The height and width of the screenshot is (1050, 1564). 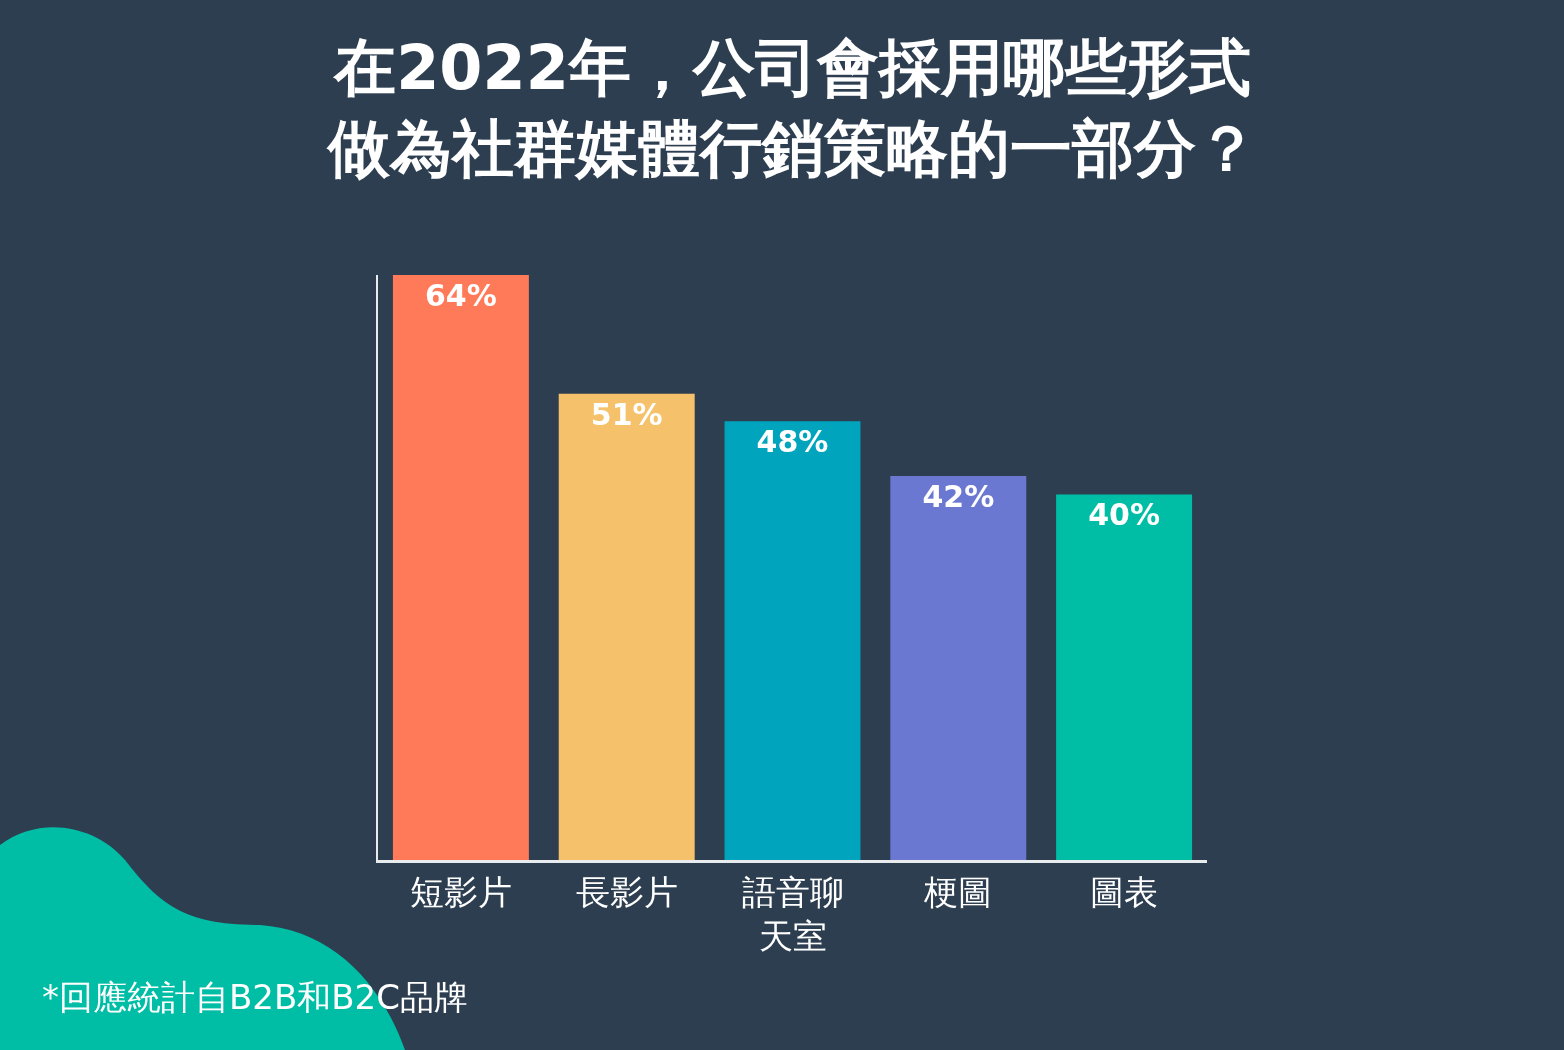 What do you see at coordinates (1124, 891) in the screenshot?
I see `x-tick-label: 圖表` at bounding box center [1124, 891].